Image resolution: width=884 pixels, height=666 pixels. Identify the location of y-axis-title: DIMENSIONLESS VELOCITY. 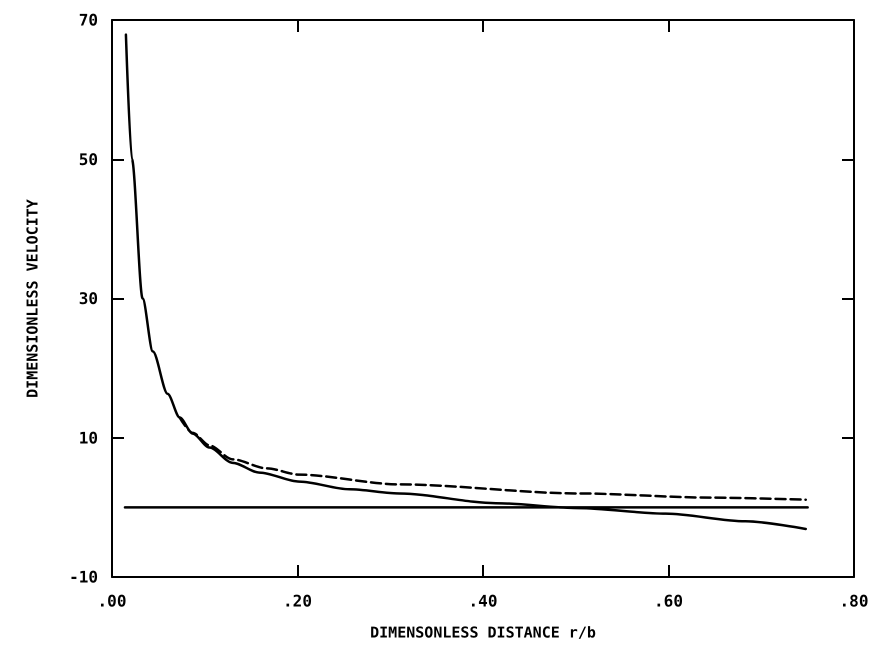
(33, 298).